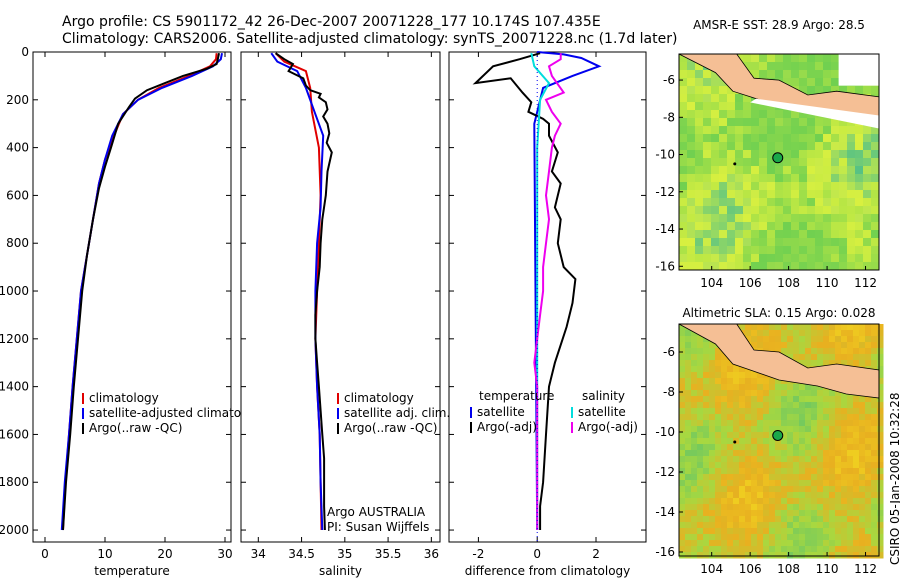  I want to click on x-tick-label: 20, so click(164, 554).